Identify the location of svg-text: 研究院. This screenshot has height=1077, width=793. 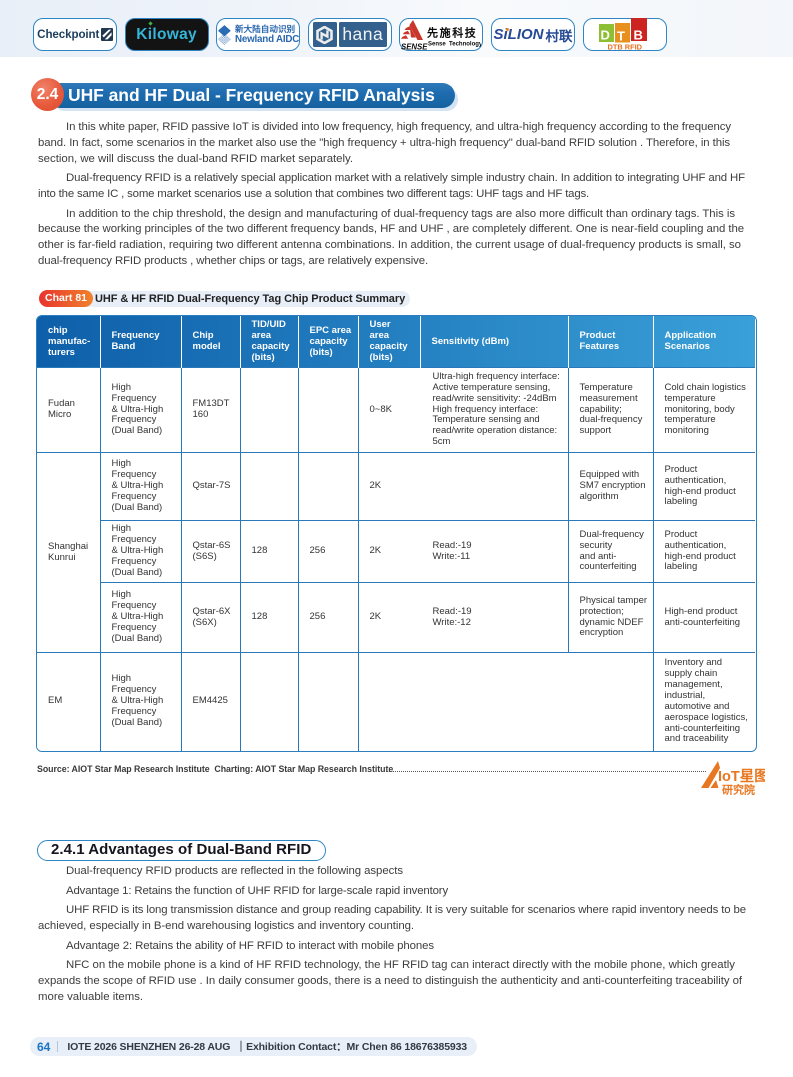
(738, 789).